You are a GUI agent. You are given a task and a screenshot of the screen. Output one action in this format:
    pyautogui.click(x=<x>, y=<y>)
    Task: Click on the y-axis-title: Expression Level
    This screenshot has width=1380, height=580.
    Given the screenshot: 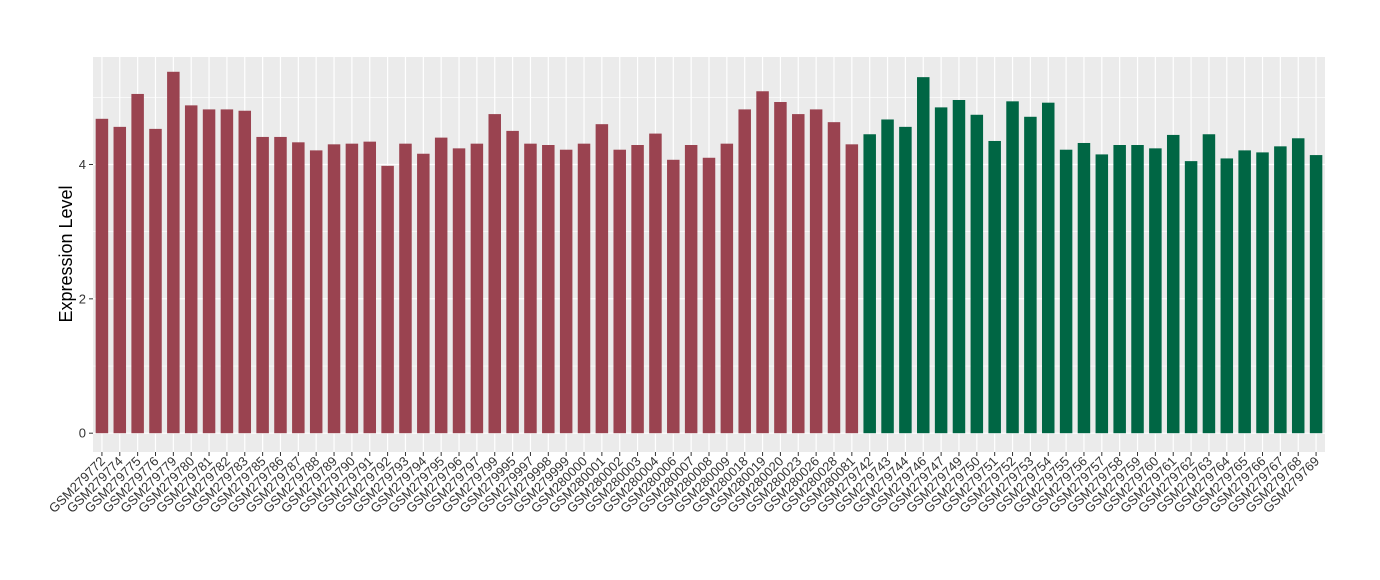 What is the action you would take?
    pyautogui.click(x=66, y=253)
    